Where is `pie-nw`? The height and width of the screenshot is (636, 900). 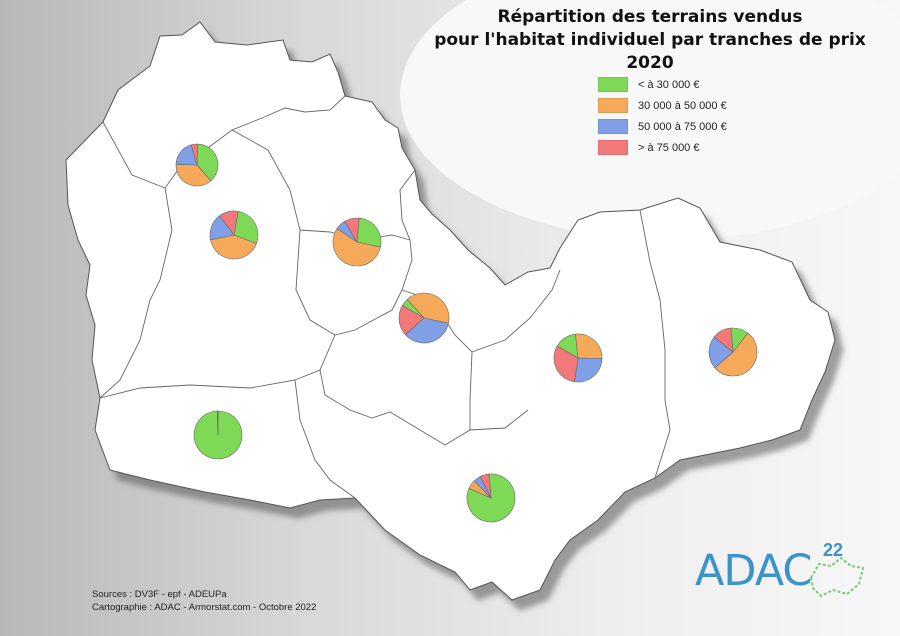 pie-nw is located at coordinates (197, 165).